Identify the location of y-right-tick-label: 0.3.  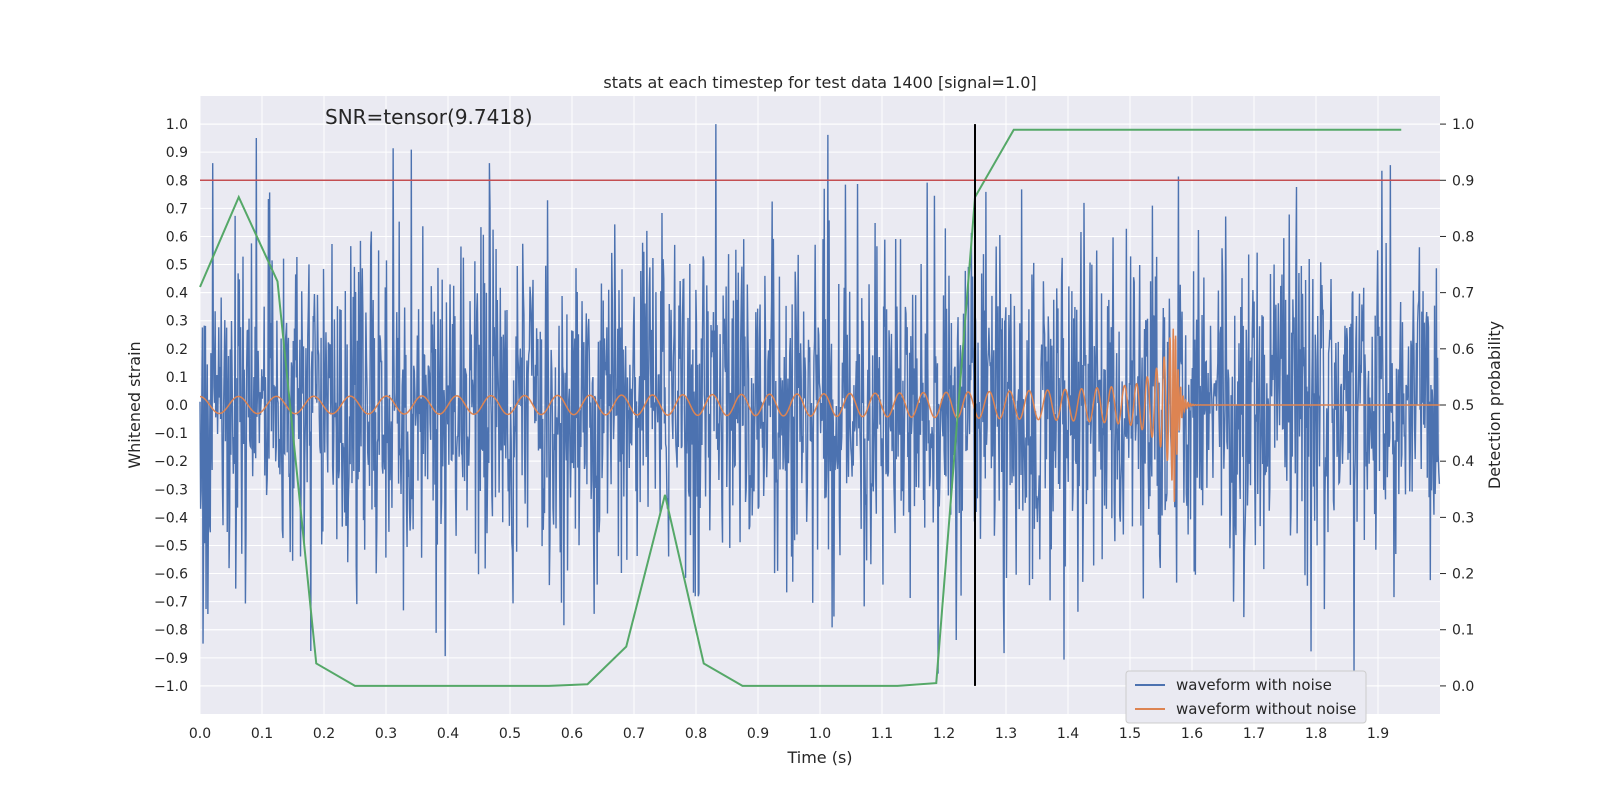
(1463, 518).